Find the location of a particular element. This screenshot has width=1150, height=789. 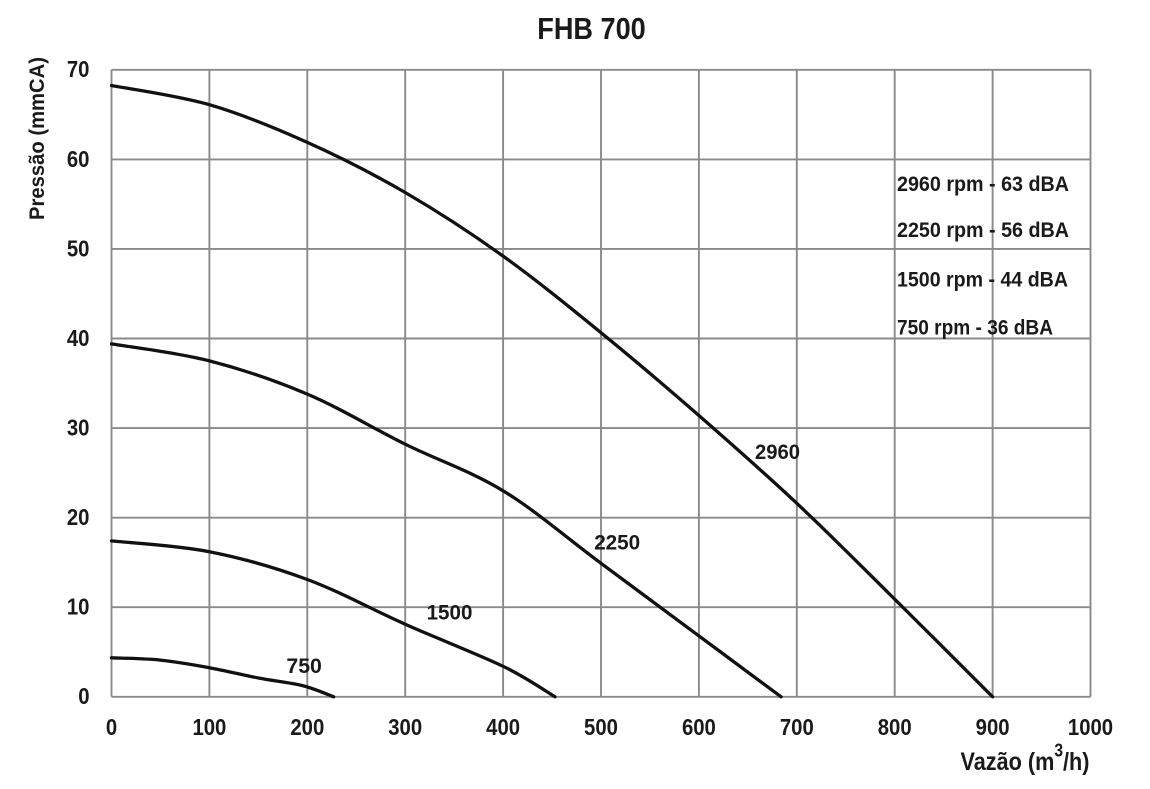

svg-text: 20 is located at coordinates (78, 517).